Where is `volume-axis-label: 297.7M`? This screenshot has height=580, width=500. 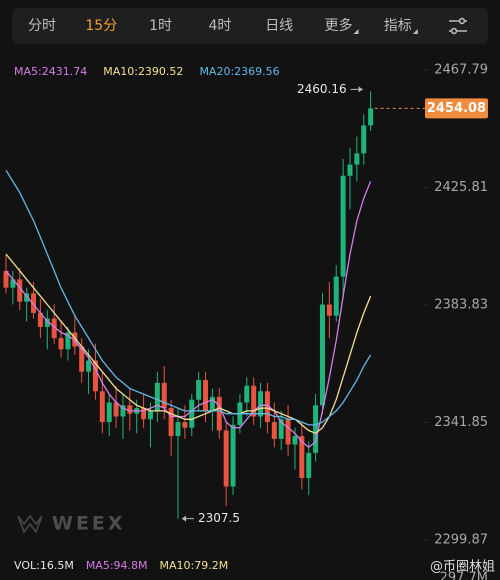 volume-axis-label: 297.7M is located at coordinates (464, 575).